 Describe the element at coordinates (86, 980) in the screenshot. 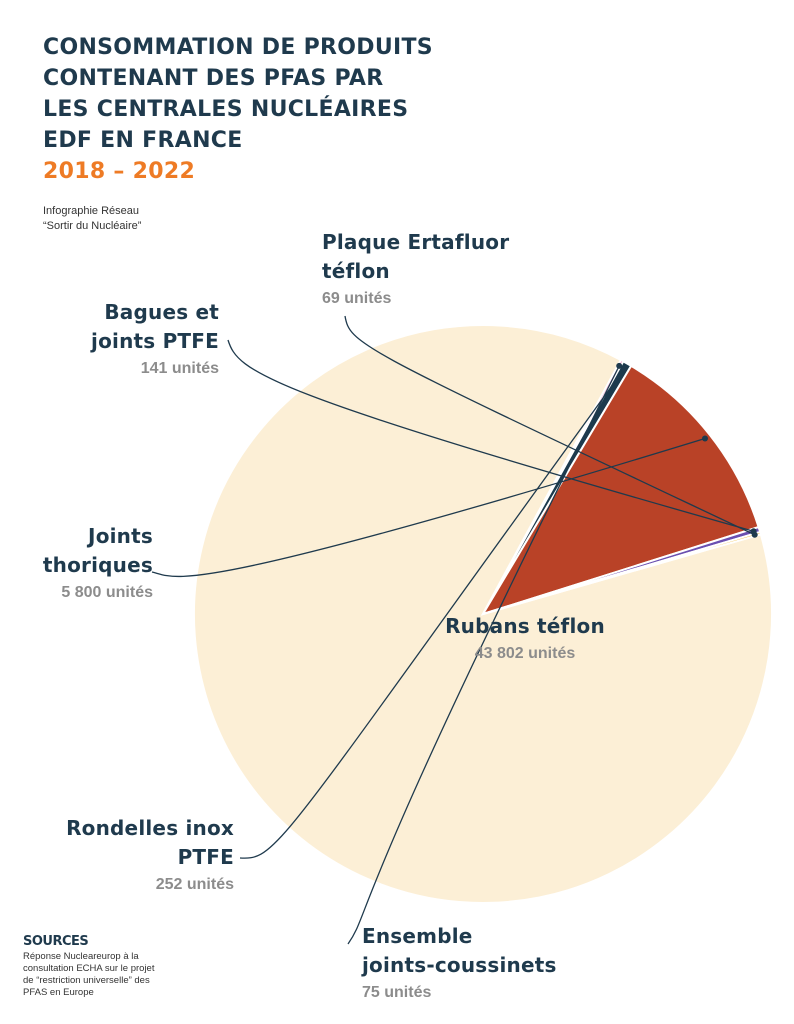

I see `sources-line-3: de “restriction universelle” des` at that location.